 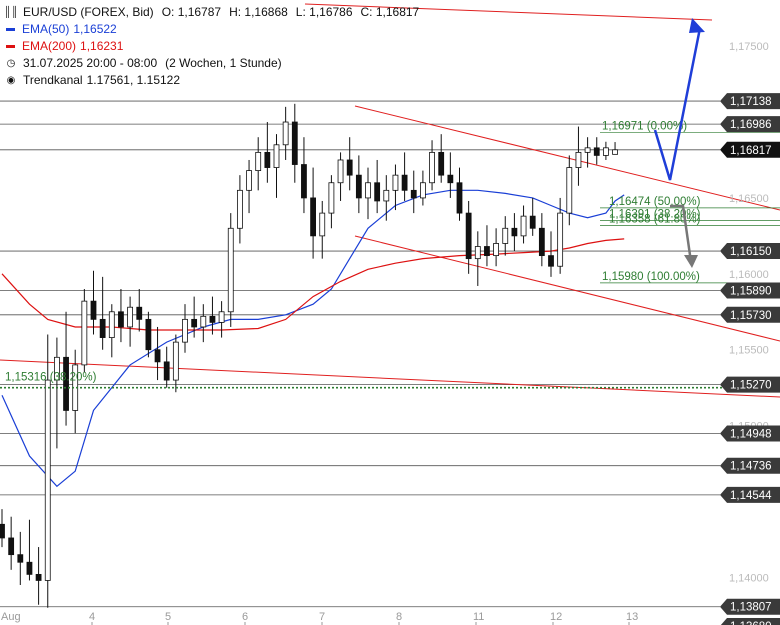 I want to click on ema50-label: EMA(50), so click(x=46, y=29).